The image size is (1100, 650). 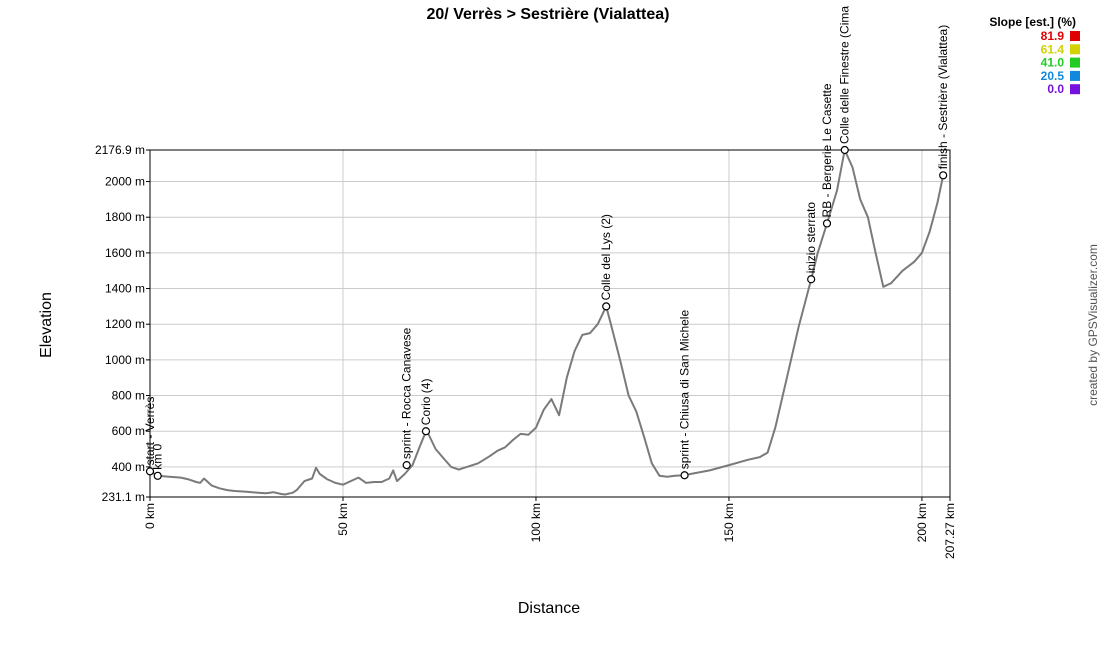 What do you see at coordinates (128, 396) in the screenshot?
I see `y-tick-label: 800 m` at bounding box center [128, 396].